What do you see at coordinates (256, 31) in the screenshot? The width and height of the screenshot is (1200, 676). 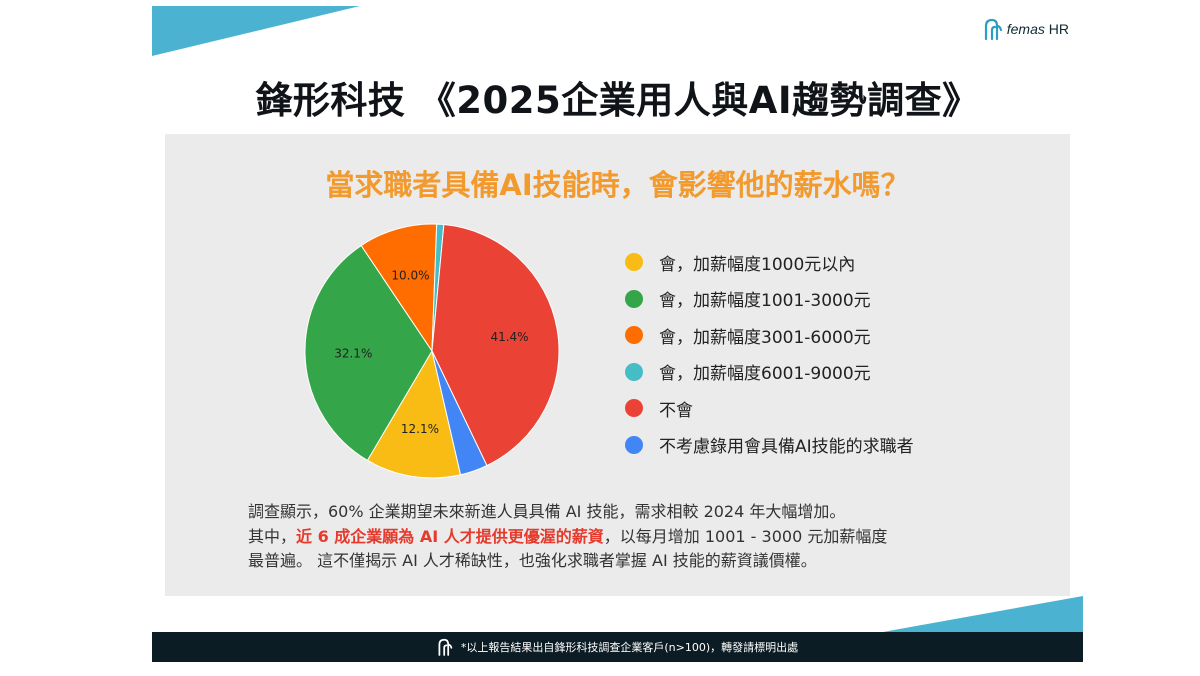 I see `corner-decoration-top-left` at bounding box center [256, 31].